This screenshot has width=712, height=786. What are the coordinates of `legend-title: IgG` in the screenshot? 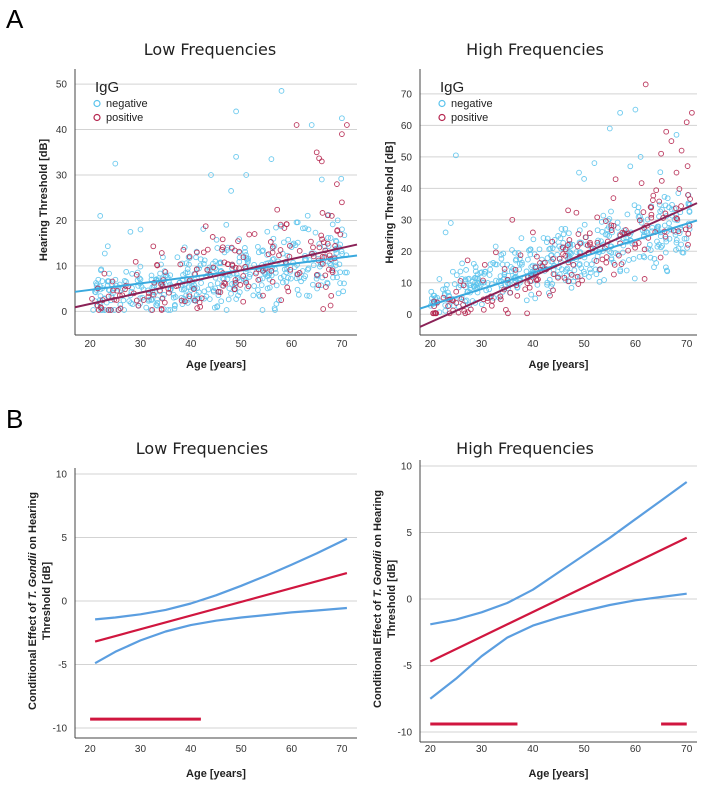 It's located at (452, 87).